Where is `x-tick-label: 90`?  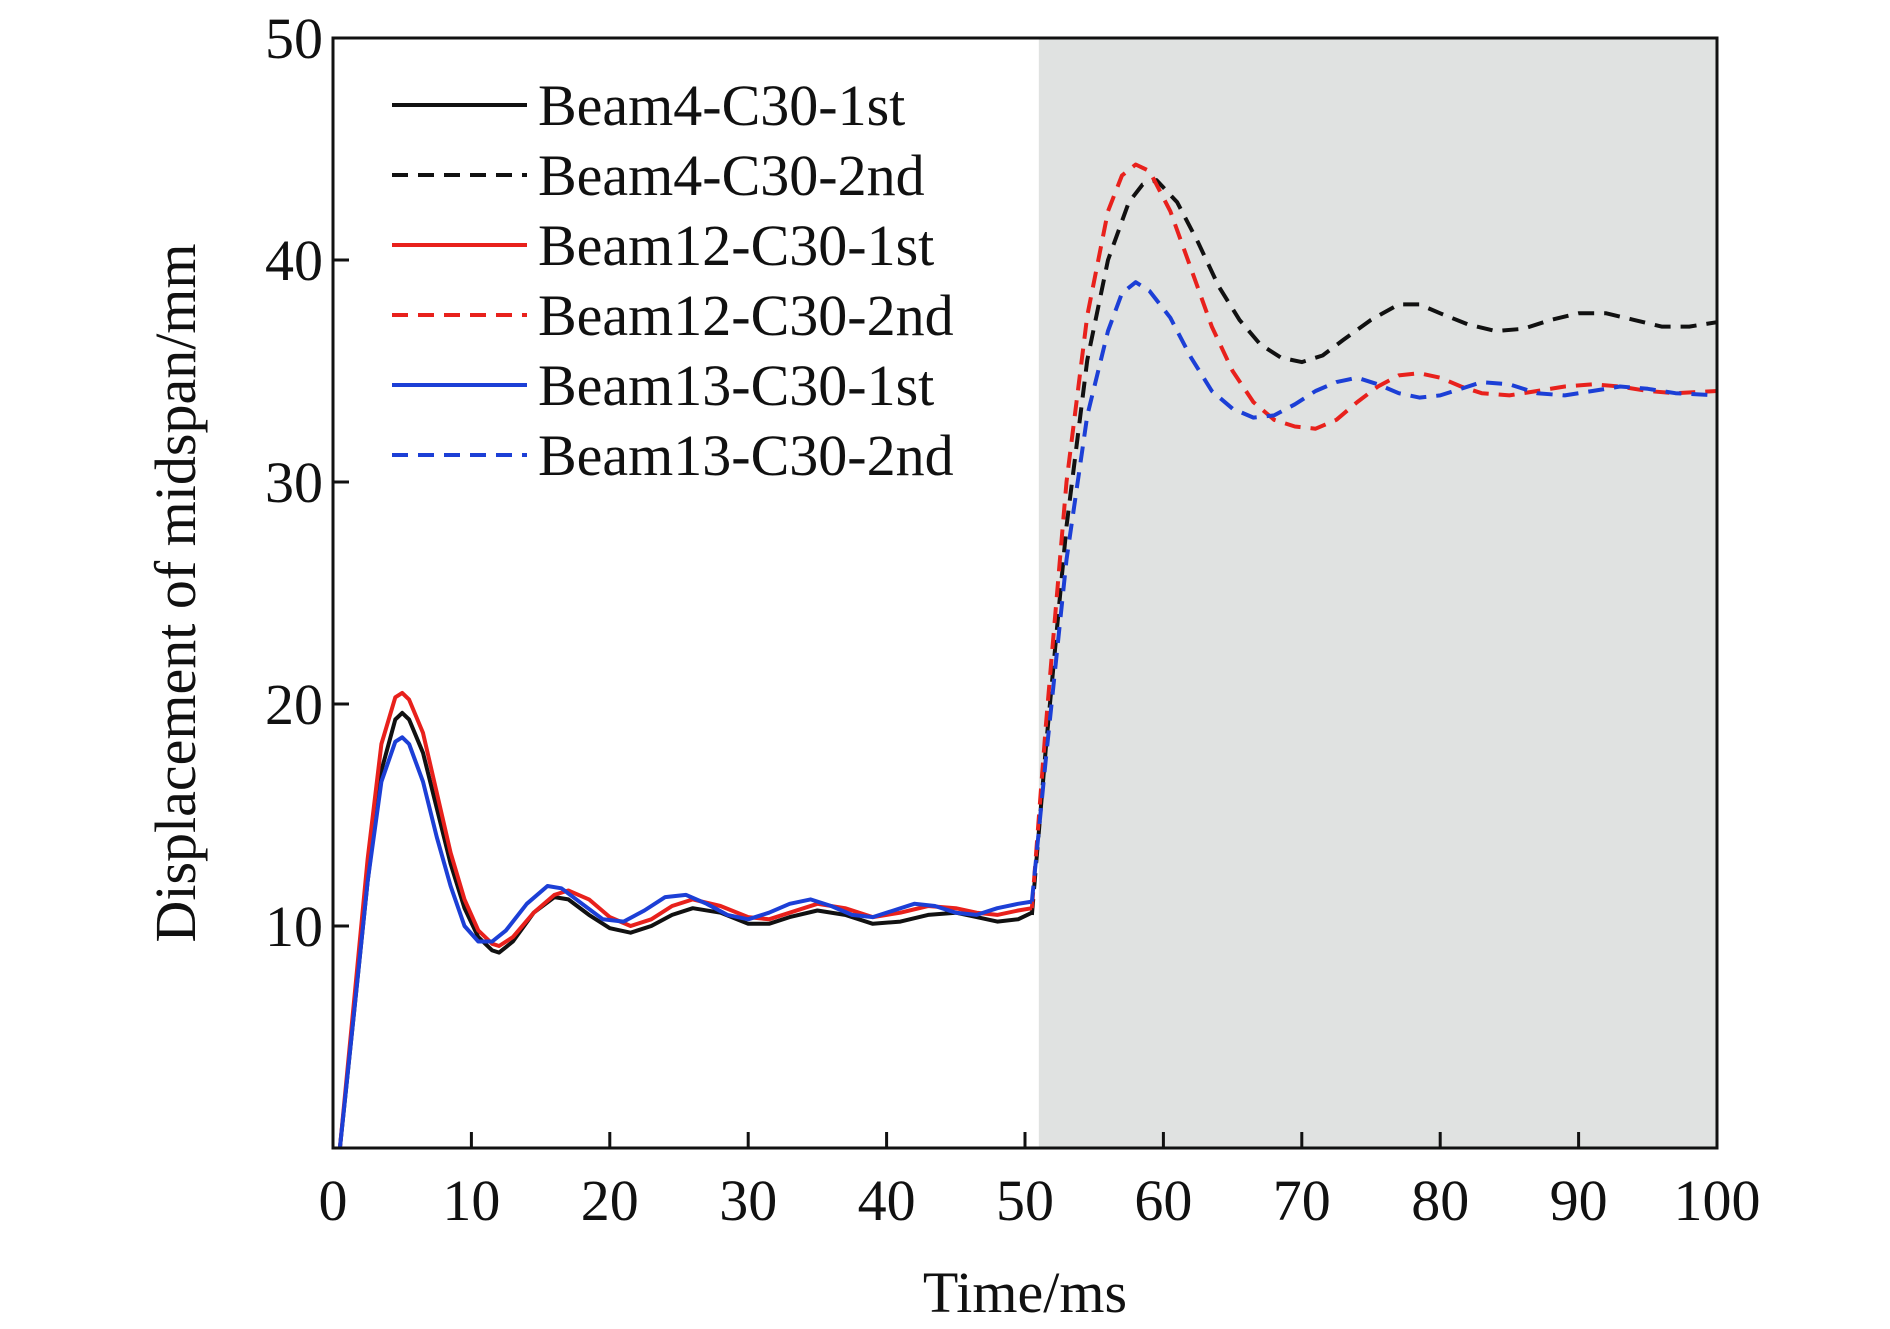
x-tick-label: 90 is located at coordinates (1579, 1200).